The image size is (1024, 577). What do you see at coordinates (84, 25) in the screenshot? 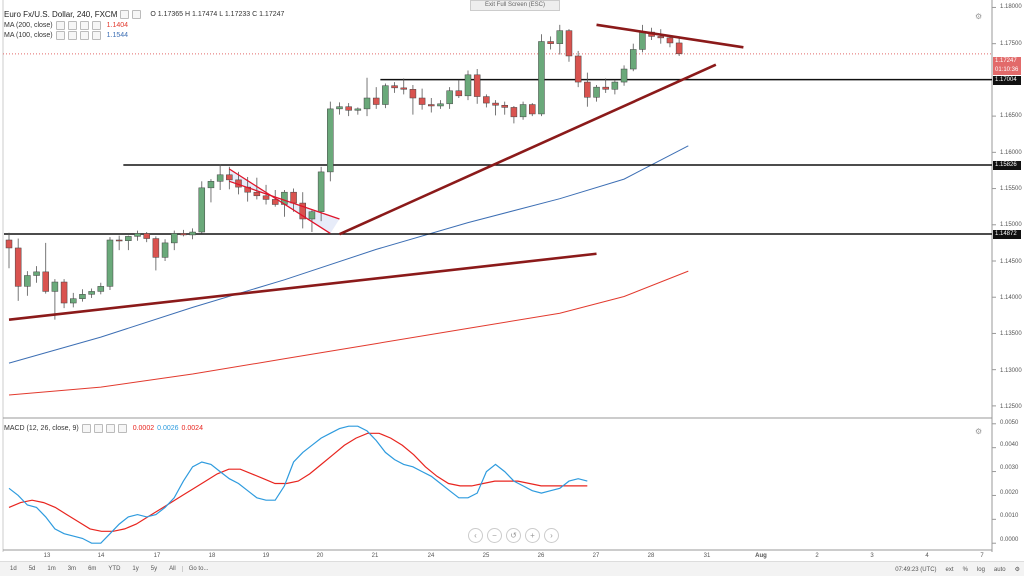
I see `ma200-close-icon` at bounding box center [84, 25].